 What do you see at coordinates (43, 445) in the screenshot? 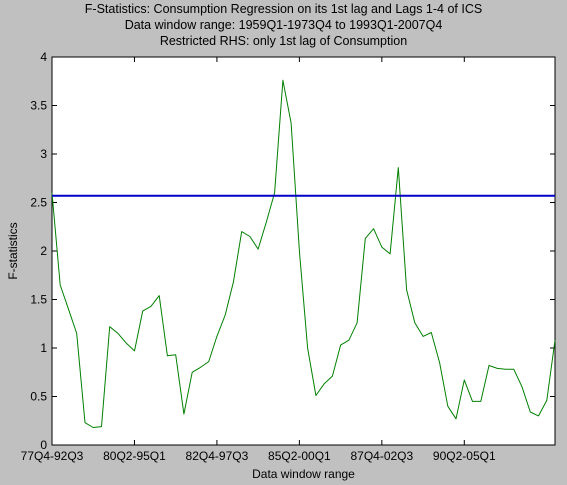
I see `y-tick-label: 0` at bounding box center [43, 445].